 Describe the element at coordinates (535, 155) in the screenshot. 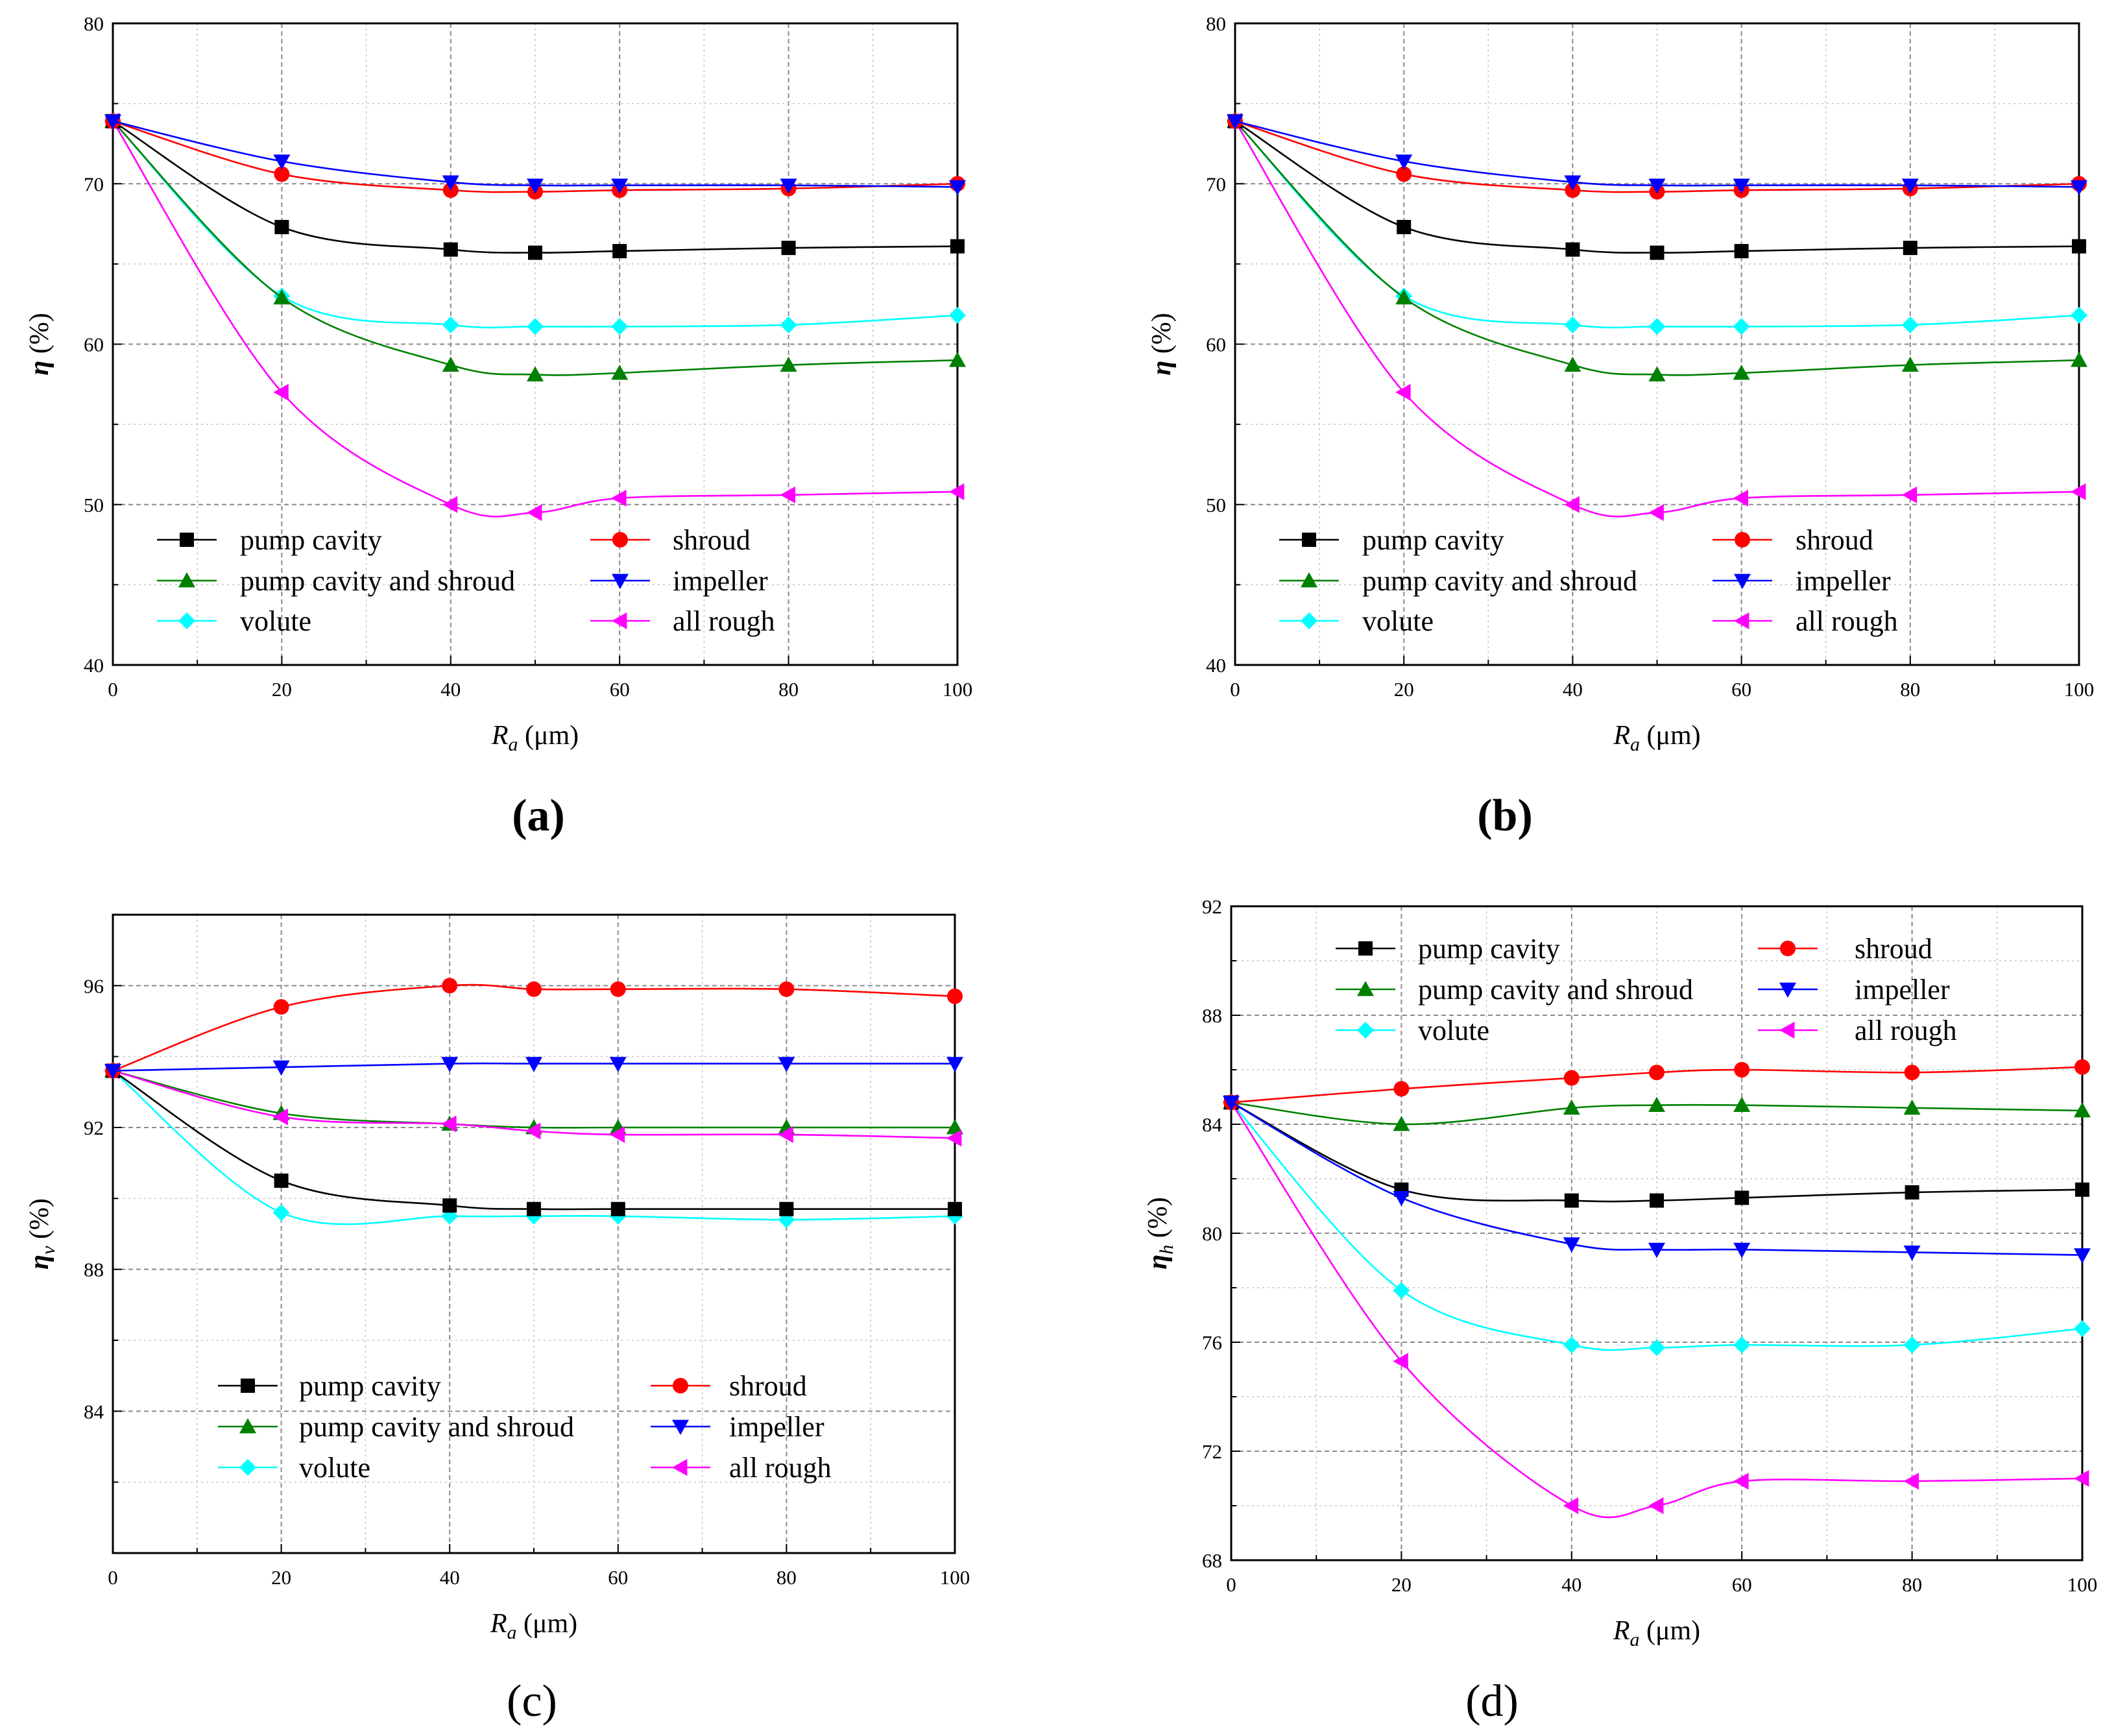

I see `series-impeller` at that location.